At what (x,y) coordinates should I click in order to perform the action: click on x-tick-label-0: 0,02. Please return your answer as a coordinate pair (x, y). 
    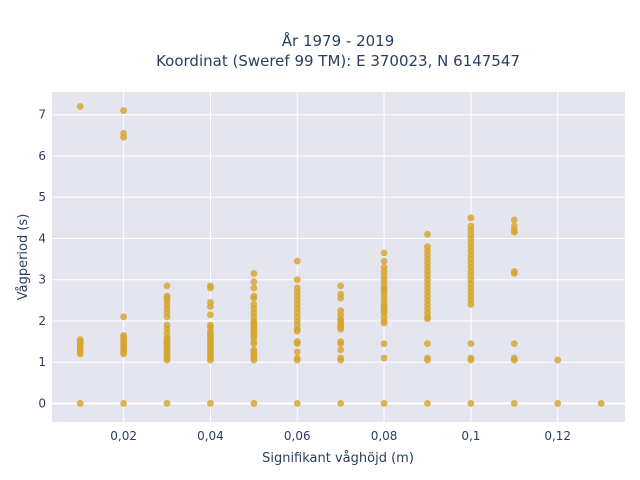
    Looking at the image, I should click on (123, 436).